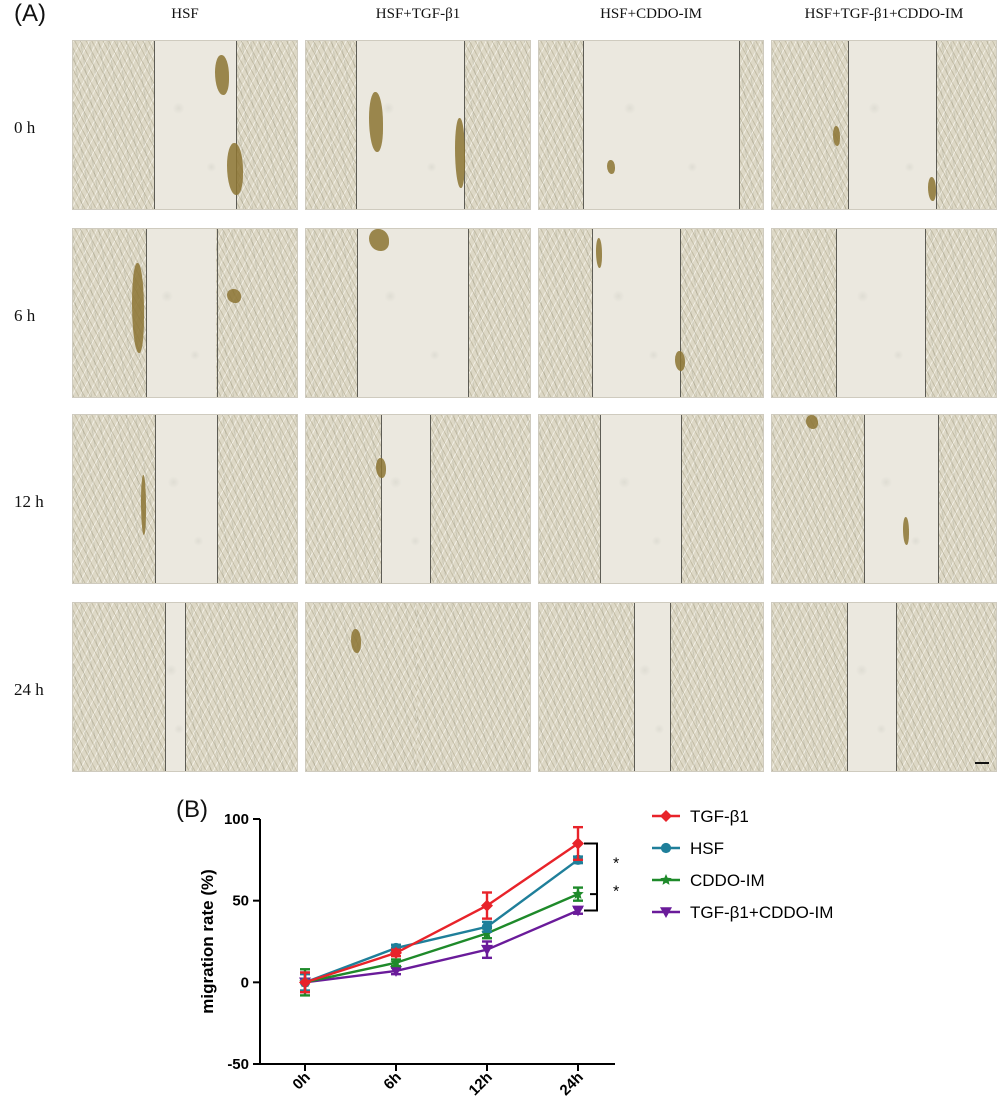 This screenshot has width=1000, height=1110. I want to click on marker-star, so click(578, 893).